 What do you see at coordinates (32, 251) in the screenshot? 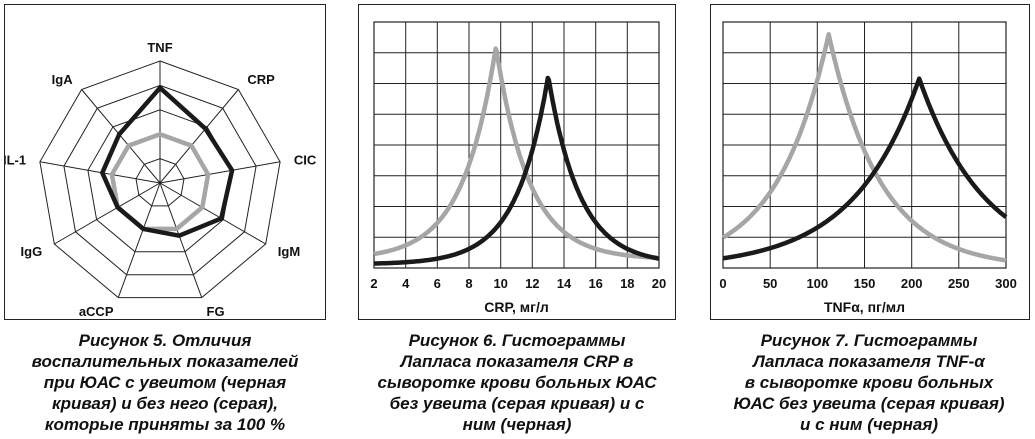
I see `radar-axis-label: IgG` at bounding box center [32, 251].